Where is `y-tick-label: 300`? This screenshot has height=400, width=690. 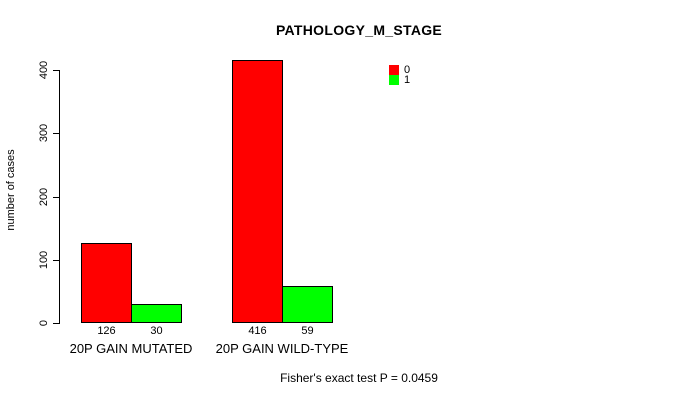
y-tick-label: 300 is located at coordinates (44, 133).